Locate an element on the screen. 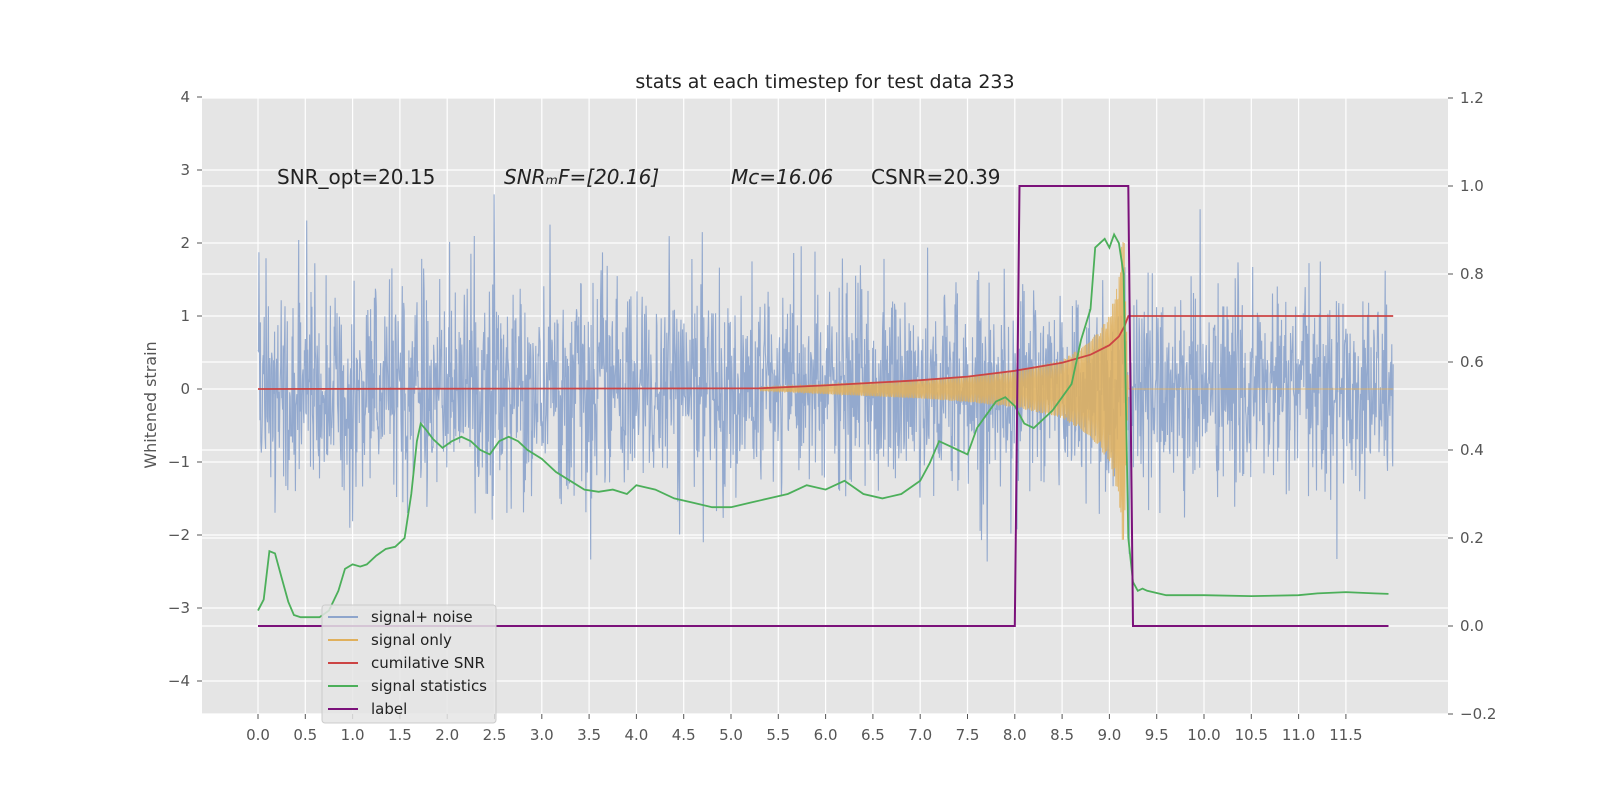  y-tick-label: −3 is located at coordinates (179, 608).